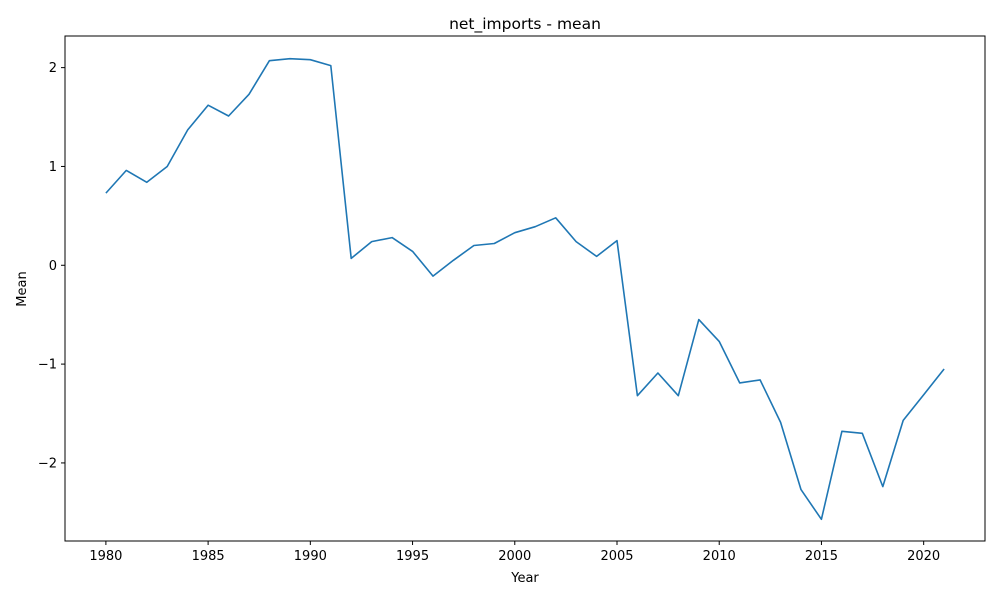 This screenshot has width=1000, height=600. Describe the element at coordinates (525, 24) in the screenshot. I see `chart-title: net_imports - mean` at that location.